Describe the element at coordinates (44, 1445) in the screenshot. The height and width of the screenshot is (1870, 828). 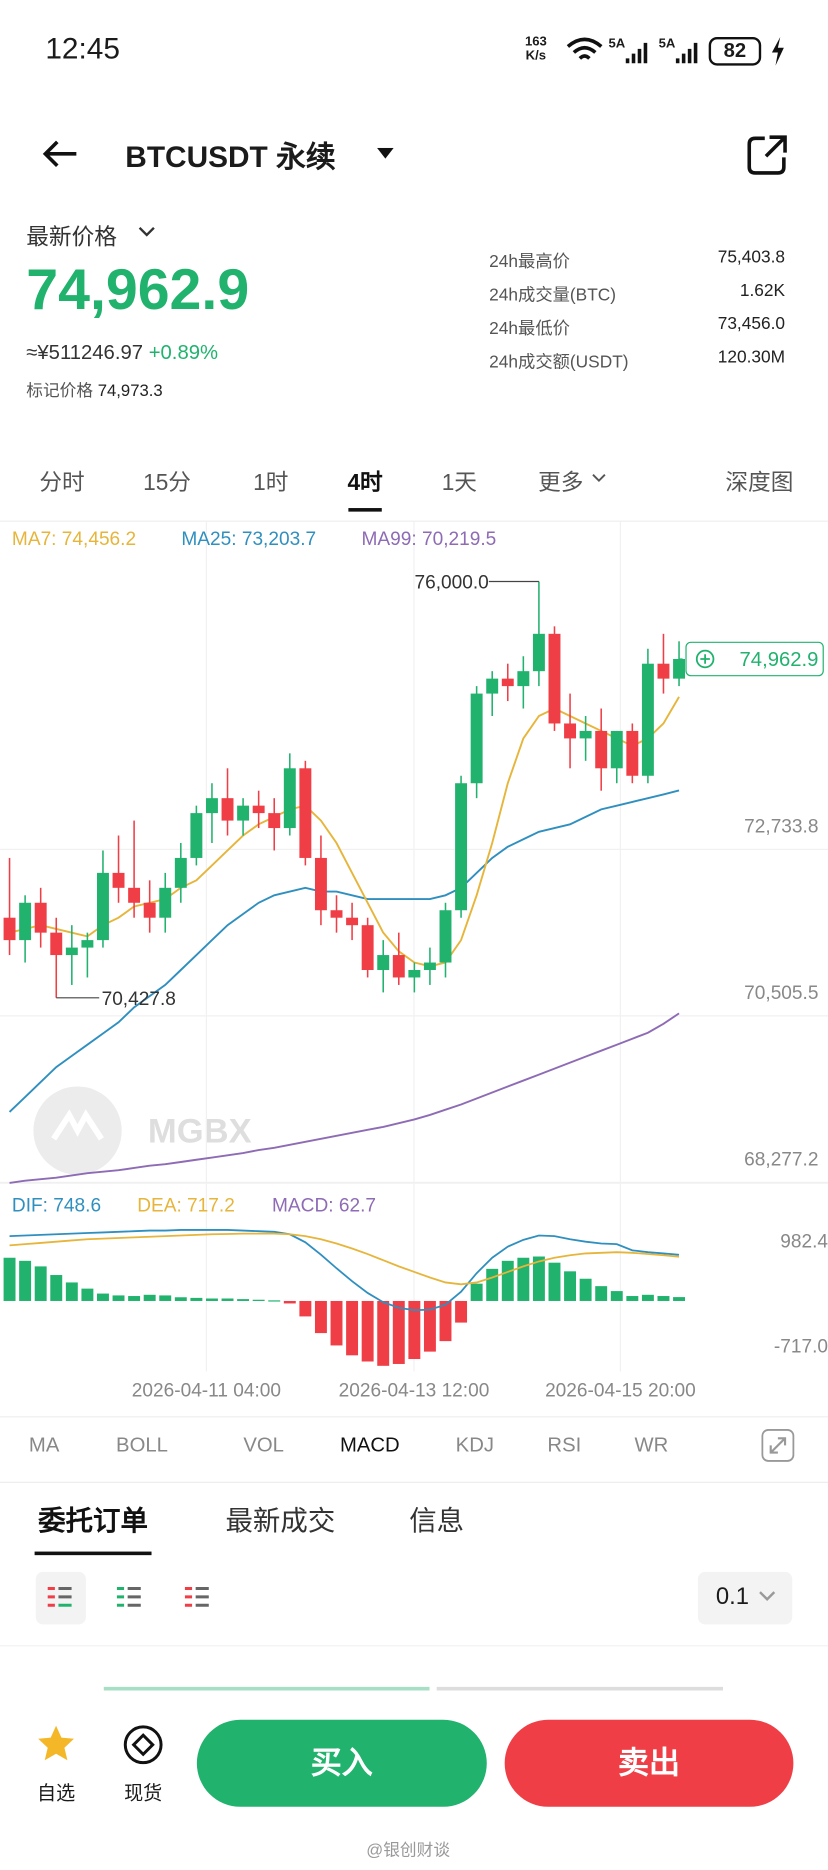
I see `indicator-tab: MA` at that location.